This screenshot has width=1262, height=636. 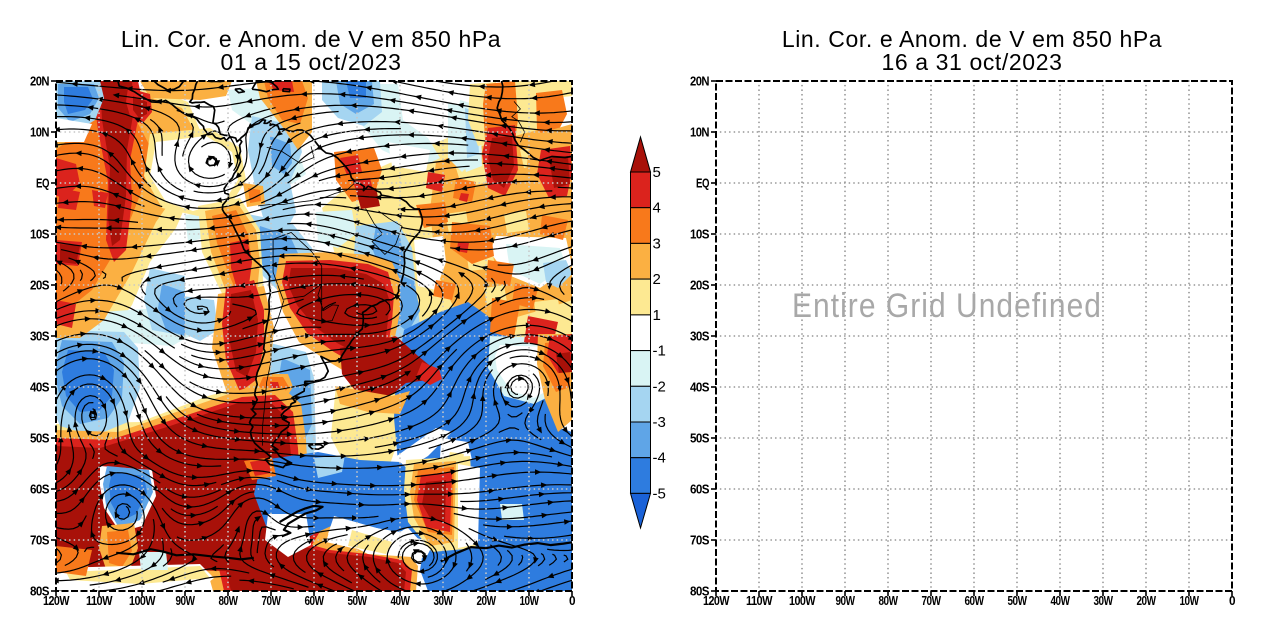 What do you see at coordinates (272, 601) in the screenshot?
I see `svg-text: 70W` at bounding box center [272, 601].